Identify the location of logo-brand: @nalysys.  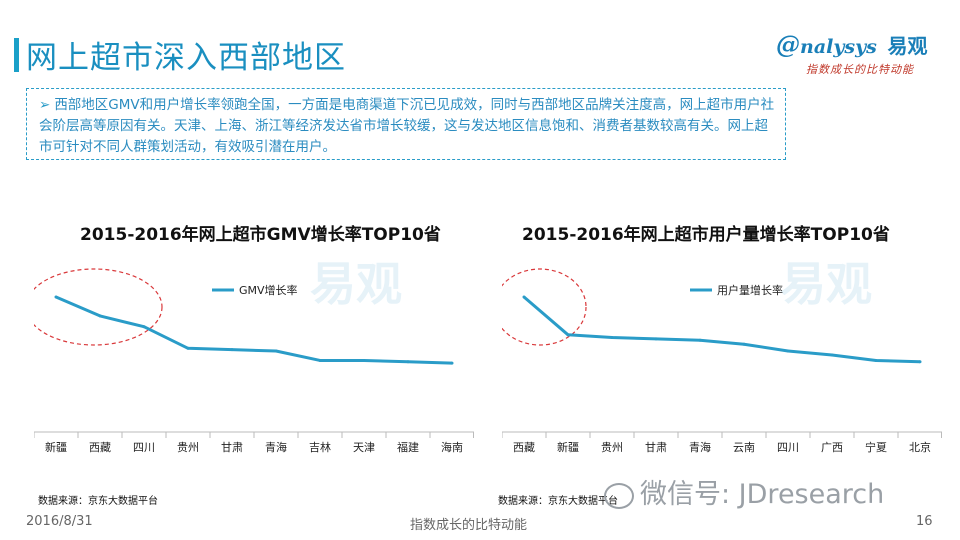
(826, 44).